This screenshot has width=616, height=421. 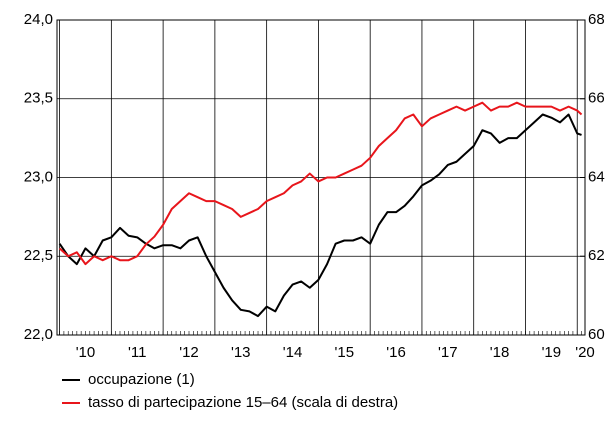 I want to click on y2-tick-label: 60, so click(x=596, y=334).